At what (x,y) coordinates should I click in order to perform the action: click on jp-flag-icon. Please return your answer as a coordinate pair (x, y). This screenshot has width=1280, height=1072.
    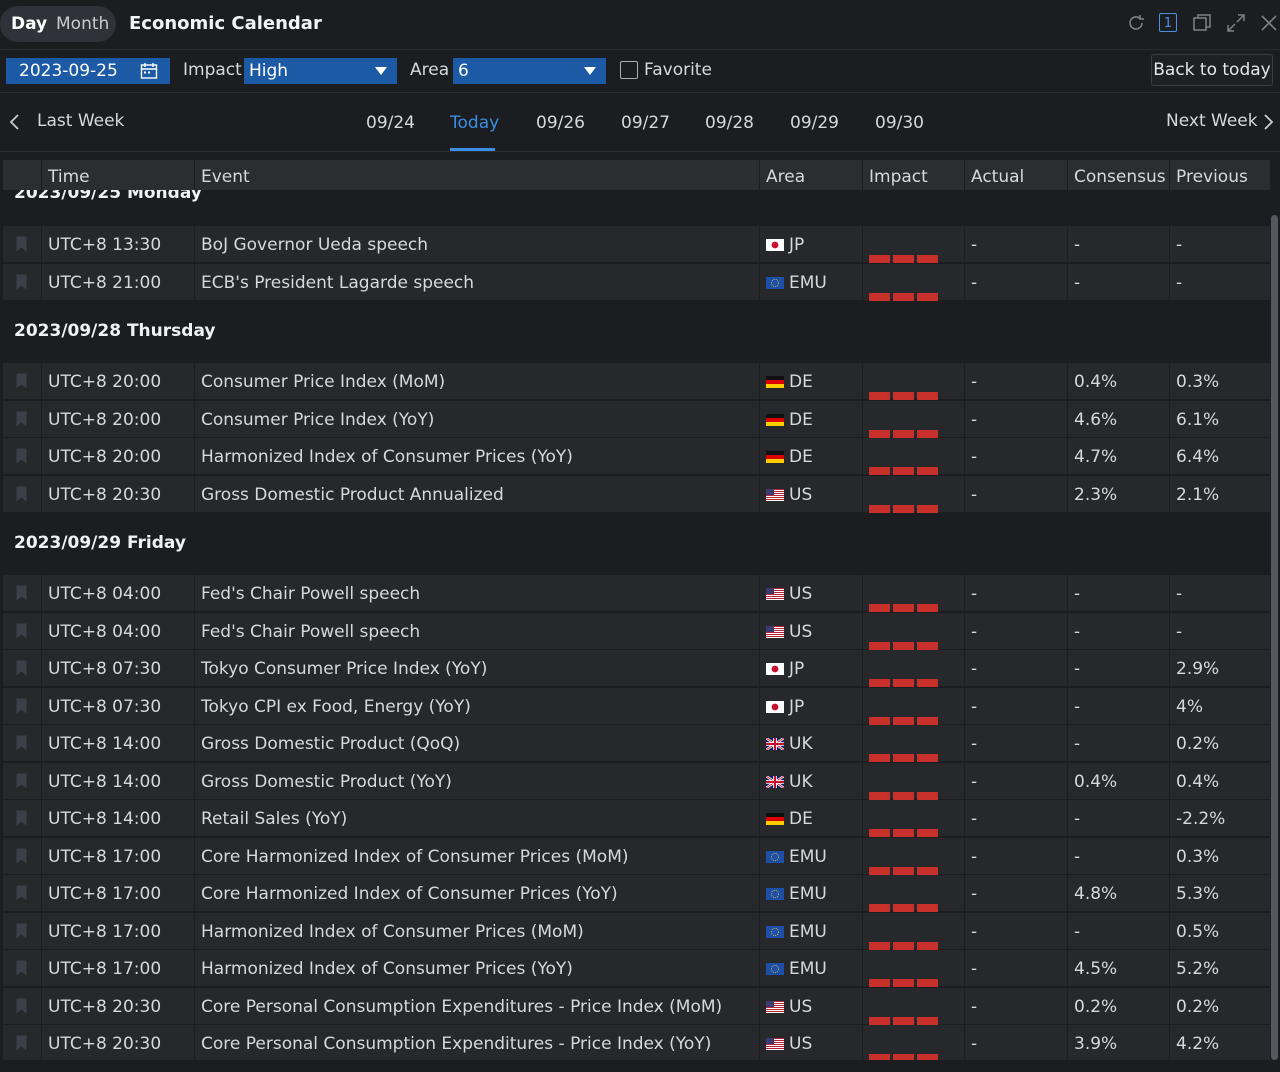
    Looking at the image, I should click on (775, 245).